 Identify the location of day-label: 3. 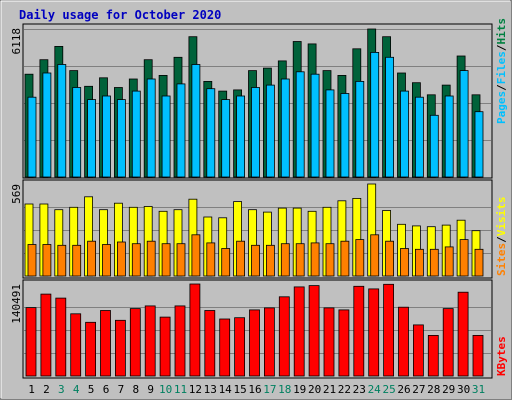
(61, 389).